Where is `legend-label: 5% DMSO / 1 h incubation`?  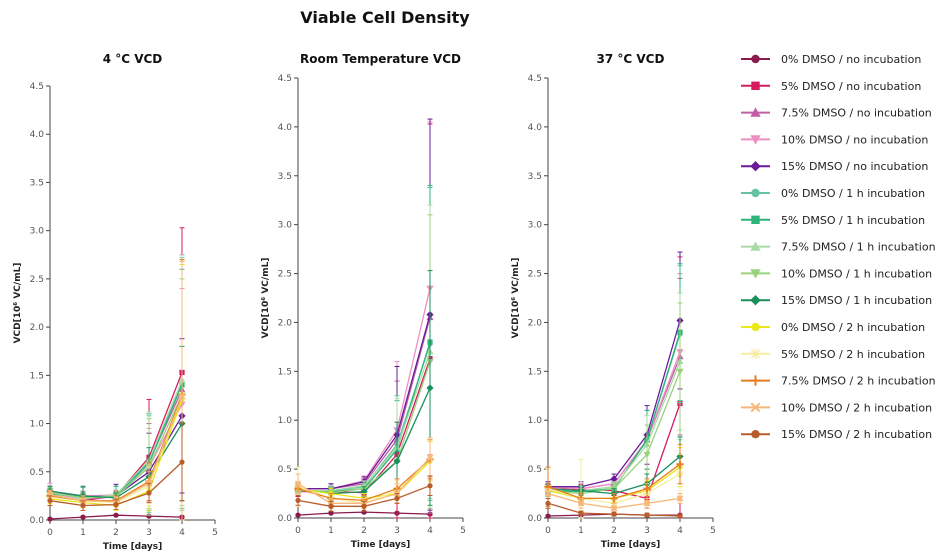
legend-label: 5% DMSO / 1 h incubation is located at coordinates (853, 220).